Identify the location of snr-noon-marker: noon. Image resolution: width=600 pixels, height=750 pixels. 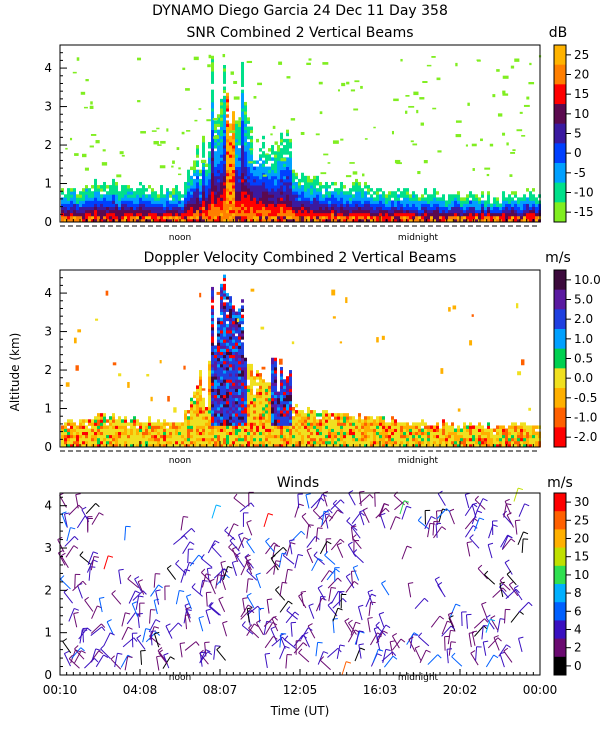
(180, 238).